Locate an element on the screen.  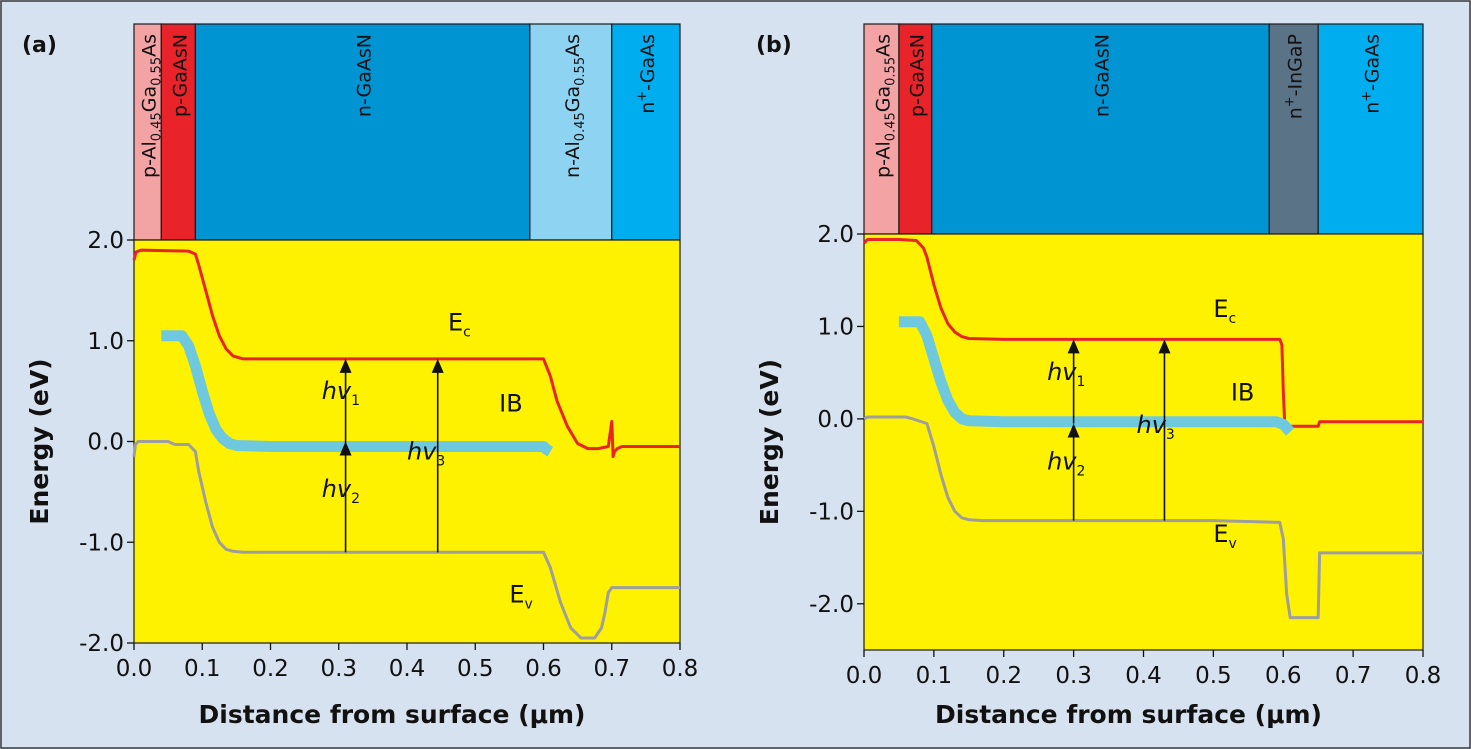
layer-label-3: n+-InGaP is located at coordinates (1295, 76).